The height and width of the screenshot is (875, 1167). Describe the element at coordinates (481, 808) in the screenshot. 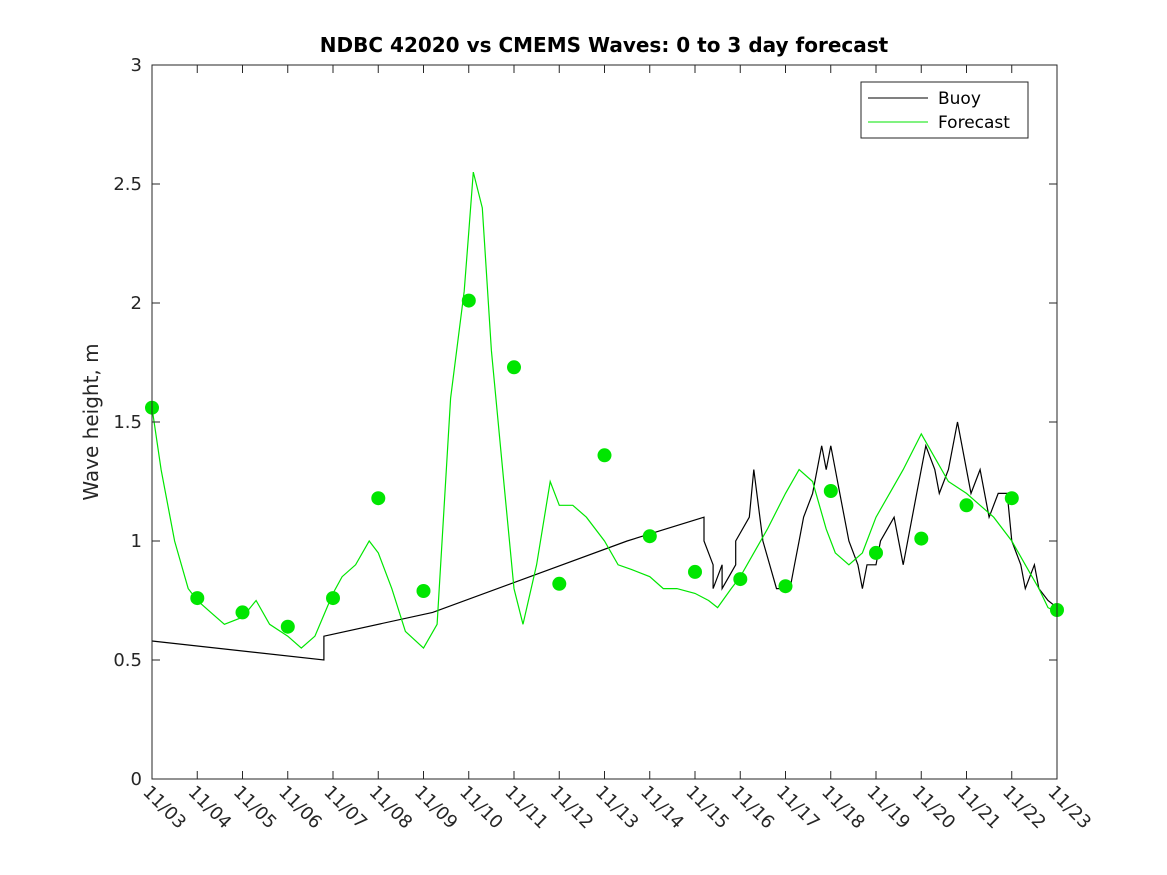

I see `x-tick-label: 11/10` at that location.